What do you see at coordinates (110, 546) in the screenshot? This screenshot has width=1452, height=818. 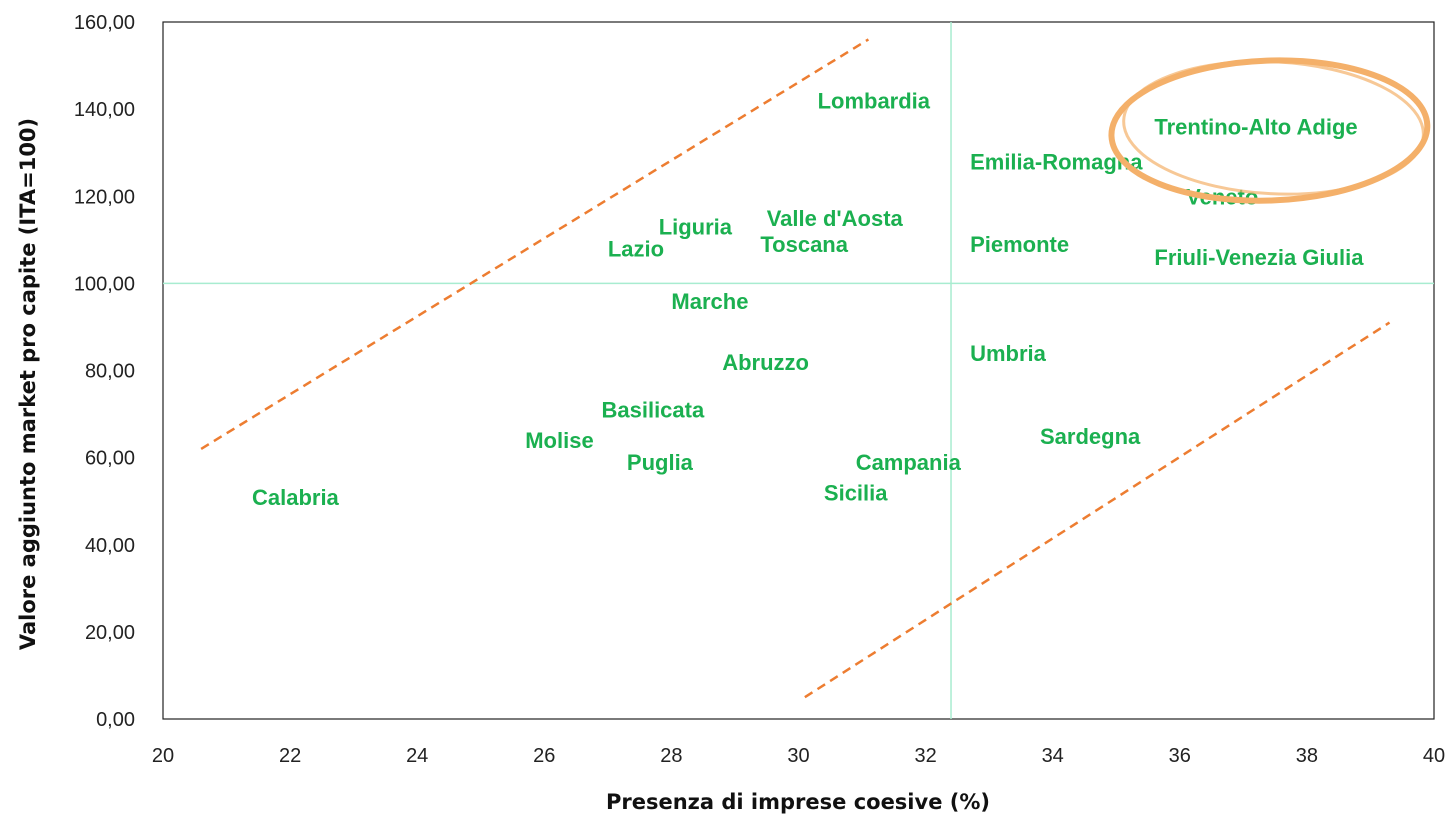 I see `y-tick-label: 40,00` at bounding box center [110, 546].